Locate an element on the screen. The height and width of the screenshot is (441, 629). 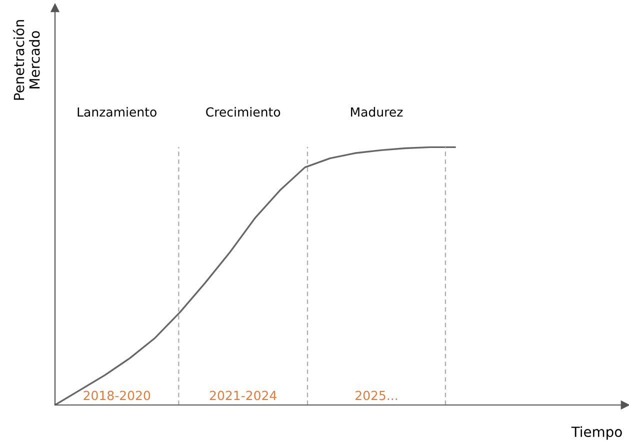
y-axis-title: Penetración Mercado is located at coordinates (26, 60).